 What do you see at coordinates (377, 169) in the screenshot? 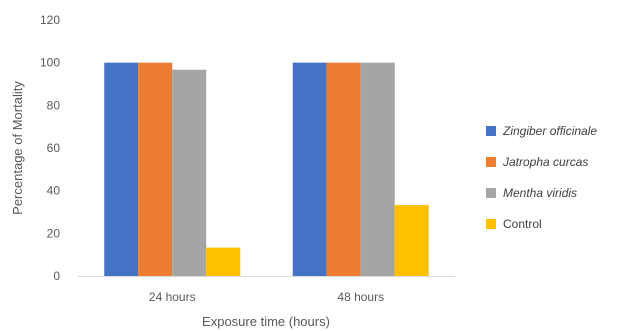
I see `bar-mentha-viridis-48-hours` at bounding box center [377, 169].